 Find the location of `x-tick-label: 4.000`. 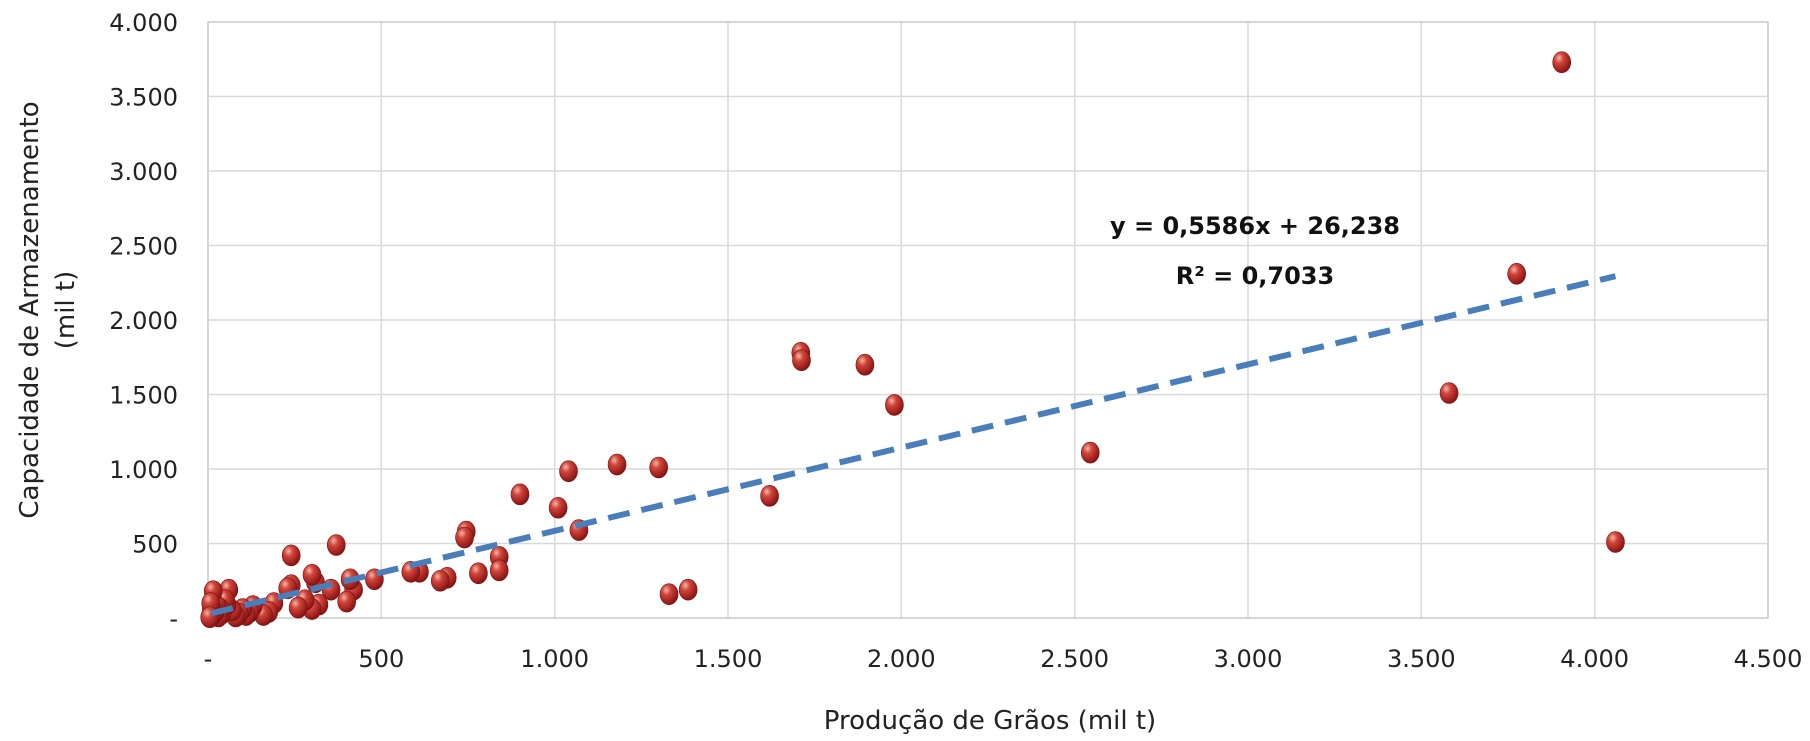

x-tick-label: 4.000 is located at coordinates (1594, 659).